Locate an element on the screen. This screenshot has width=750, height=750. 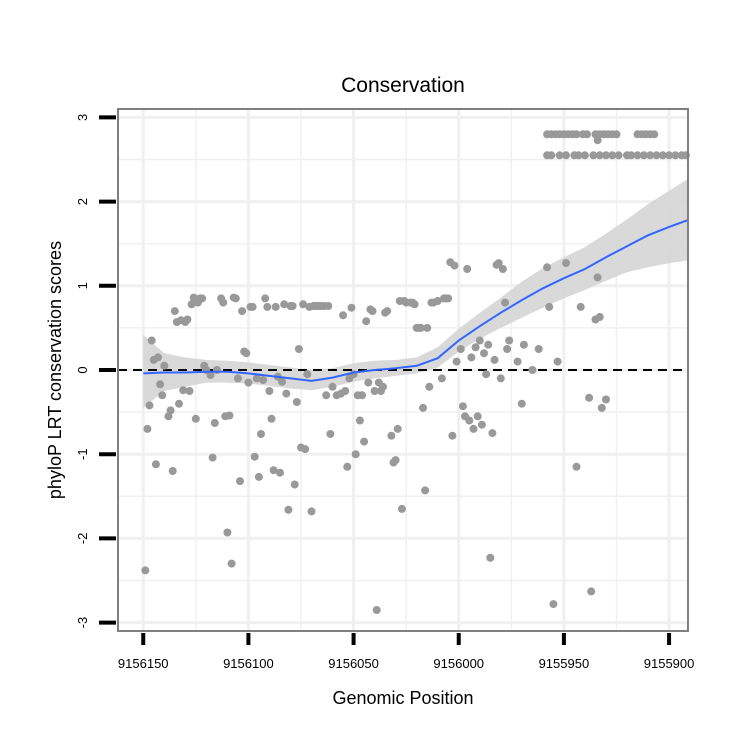
y-tick-label: 0 is located at coordinates (82, 369).